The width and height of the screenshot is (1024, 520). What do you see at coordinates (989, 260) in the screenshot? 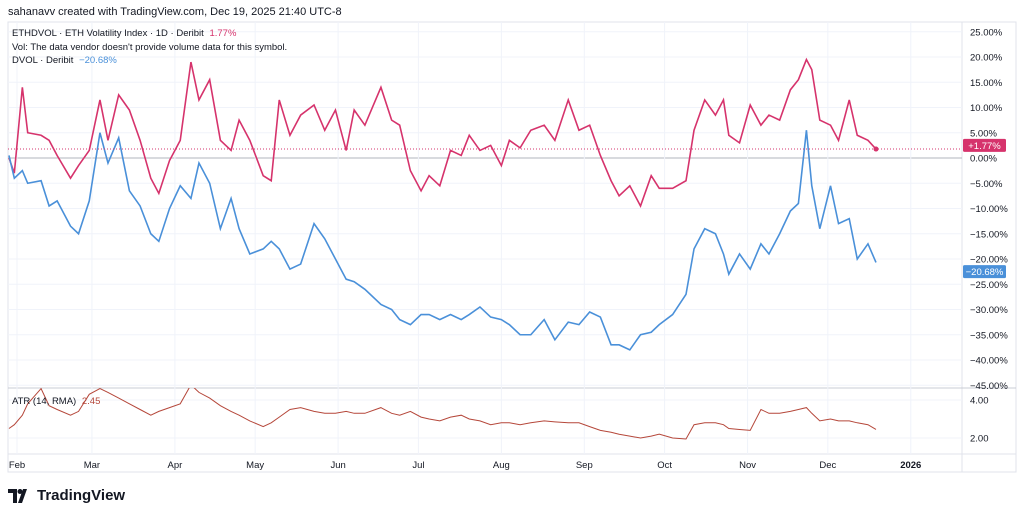
I see `y-tick-label: −20.00%` at bounding box center [989, 260].